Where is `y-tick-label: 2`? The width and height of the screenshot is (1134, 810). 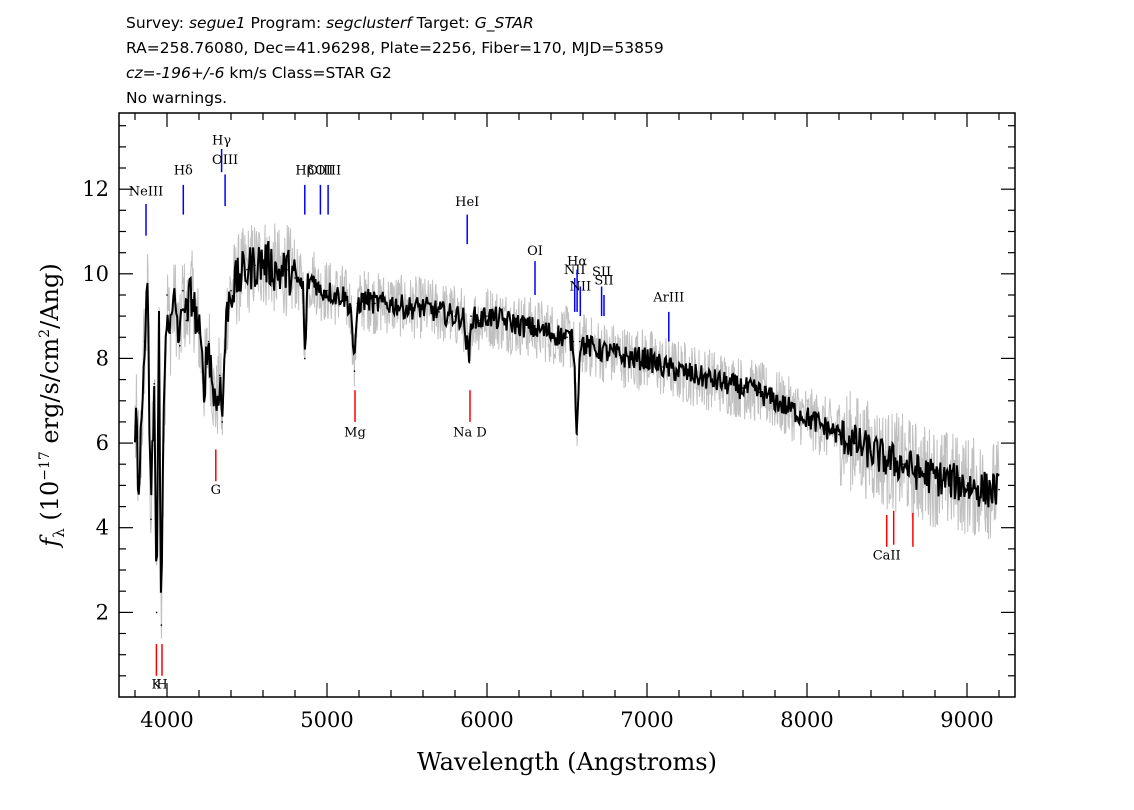 y-tick-label: 2 is located at coordinates (102, 612).